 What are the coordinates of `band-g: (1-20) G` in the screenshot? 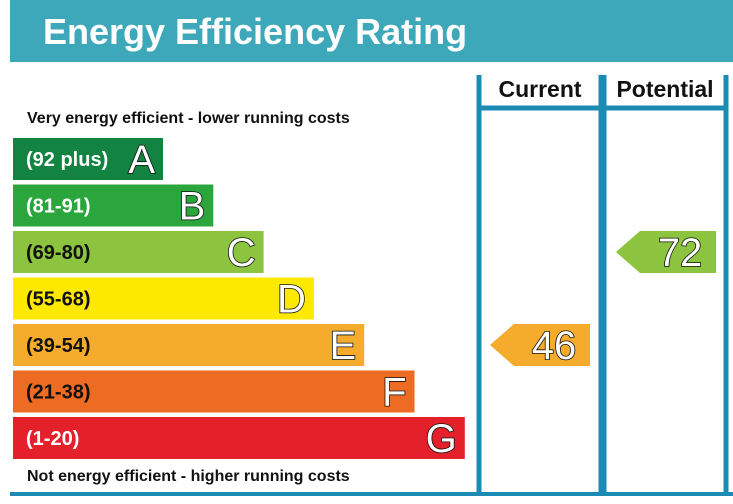 It's located at (239, 439).